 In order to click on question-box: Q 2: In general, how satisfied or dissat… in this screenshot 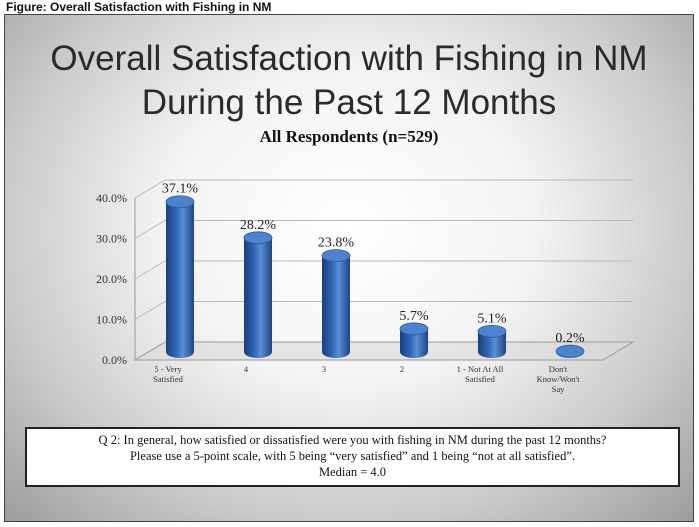, I will do `click(352, 457)`.